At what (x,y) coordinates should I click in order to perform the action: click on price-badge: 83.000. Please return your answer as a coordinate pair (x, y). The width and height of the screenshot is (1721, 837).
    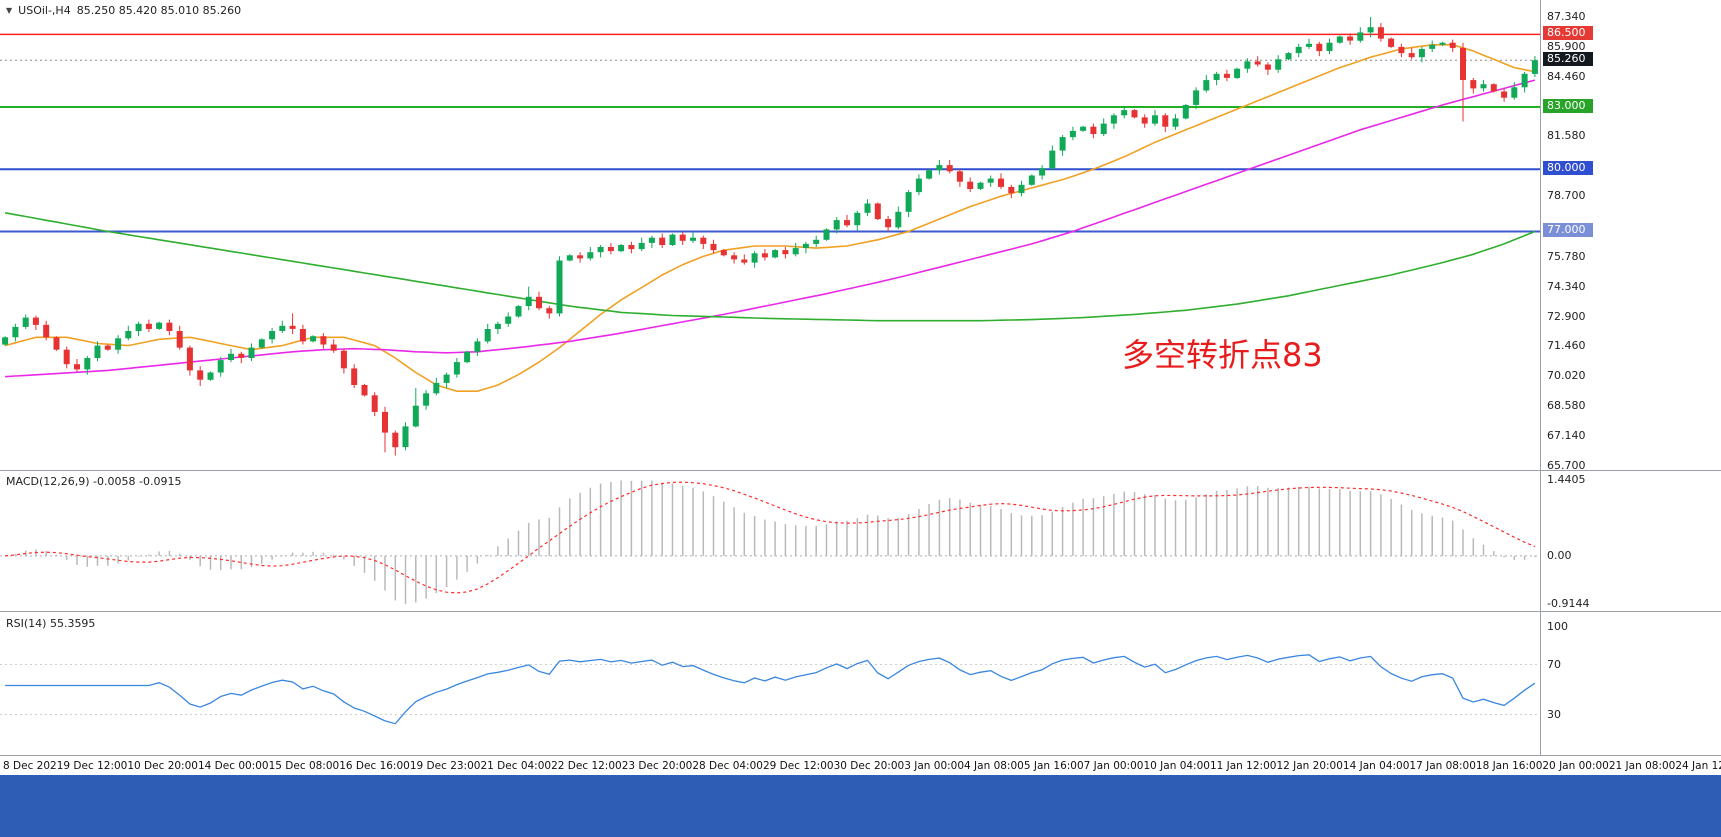
    Looking at the image, I should click on (1568, 106).